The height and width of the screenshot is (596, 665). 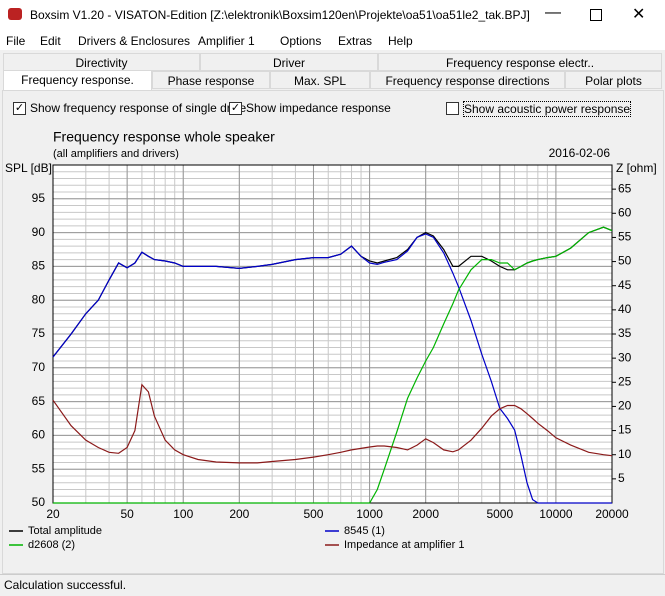 What do you see at coordinates (499, 514) in the screenshot?
I see `x-tick-label: 5000` at bounding box center [499, 514].